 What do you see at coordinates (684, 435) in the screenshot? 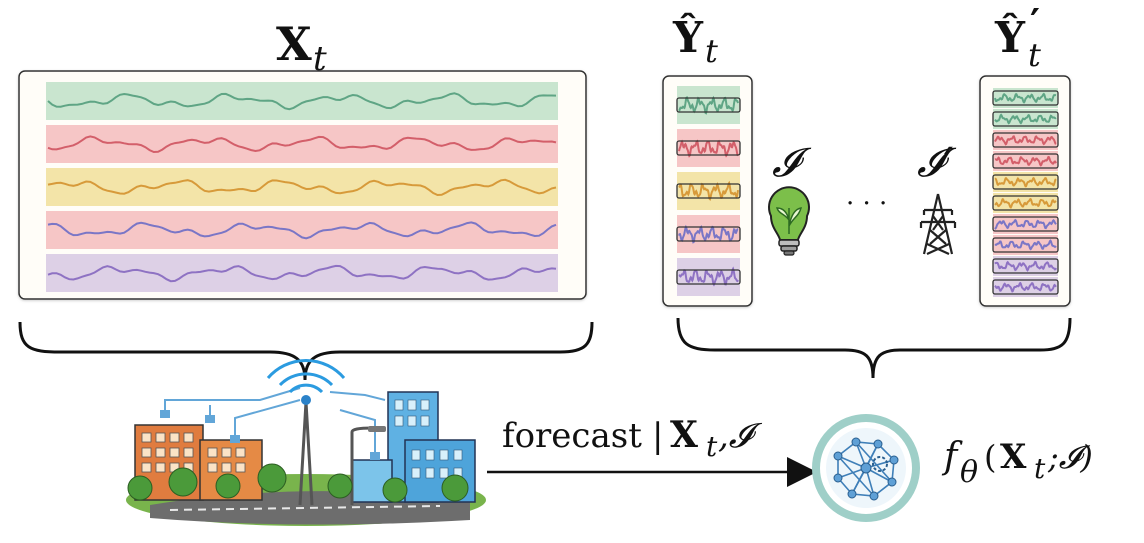
I see `forecast-X: X` at bounding box center [684, 435].